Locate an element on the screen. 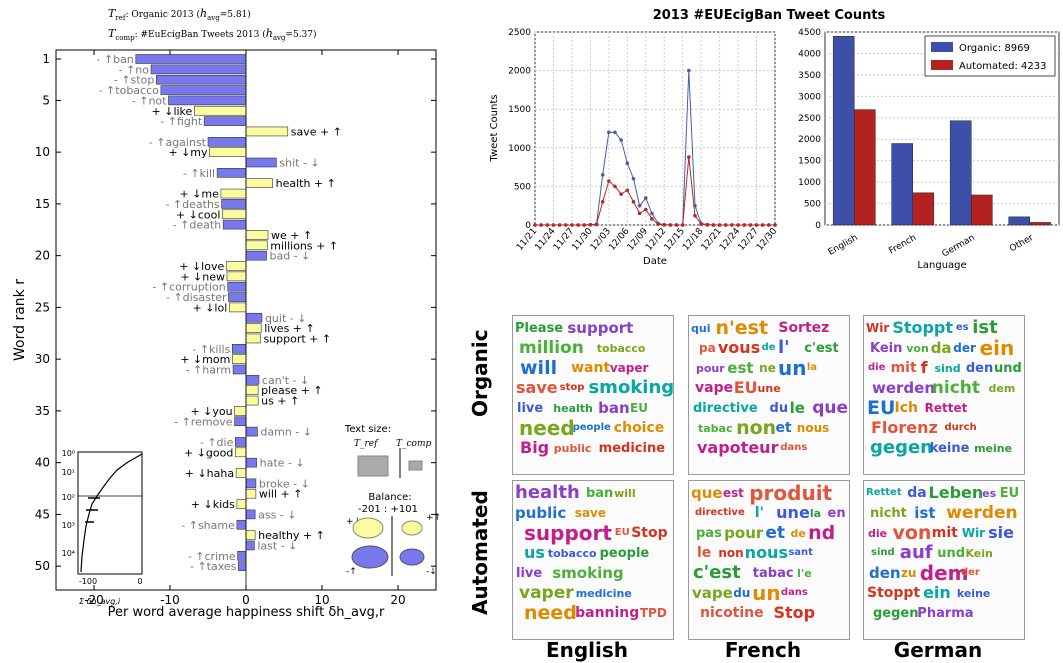 The width and height of the screenshot is (1063, 663). shift-ytick-label: 45 is located at coordinates (42, 514).